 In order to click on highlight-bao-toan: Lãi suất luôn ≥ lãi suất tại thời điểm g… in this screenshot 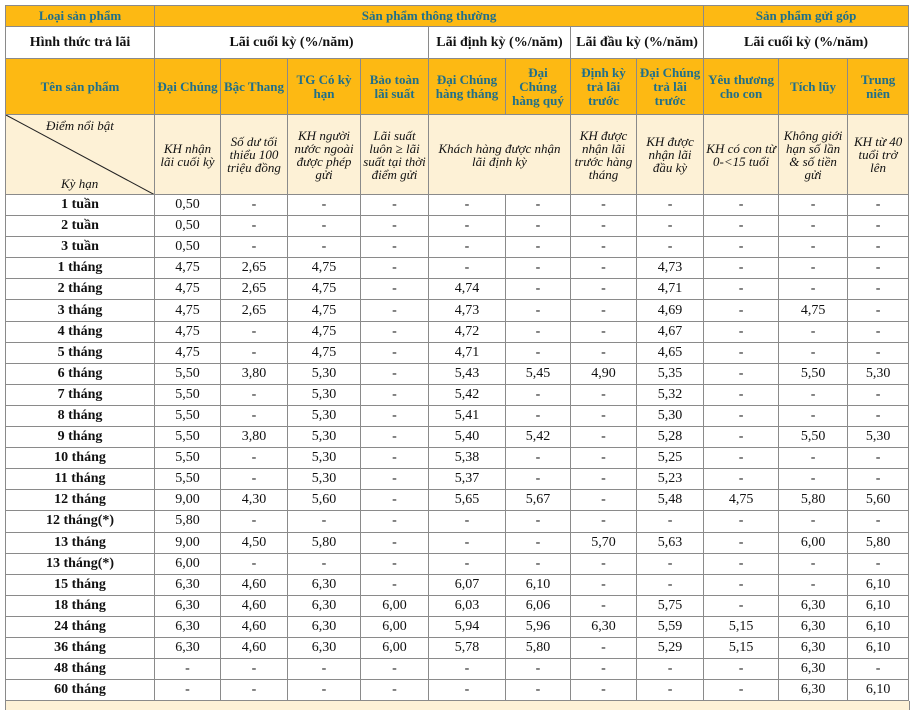, I will do `click(394, 154)`.